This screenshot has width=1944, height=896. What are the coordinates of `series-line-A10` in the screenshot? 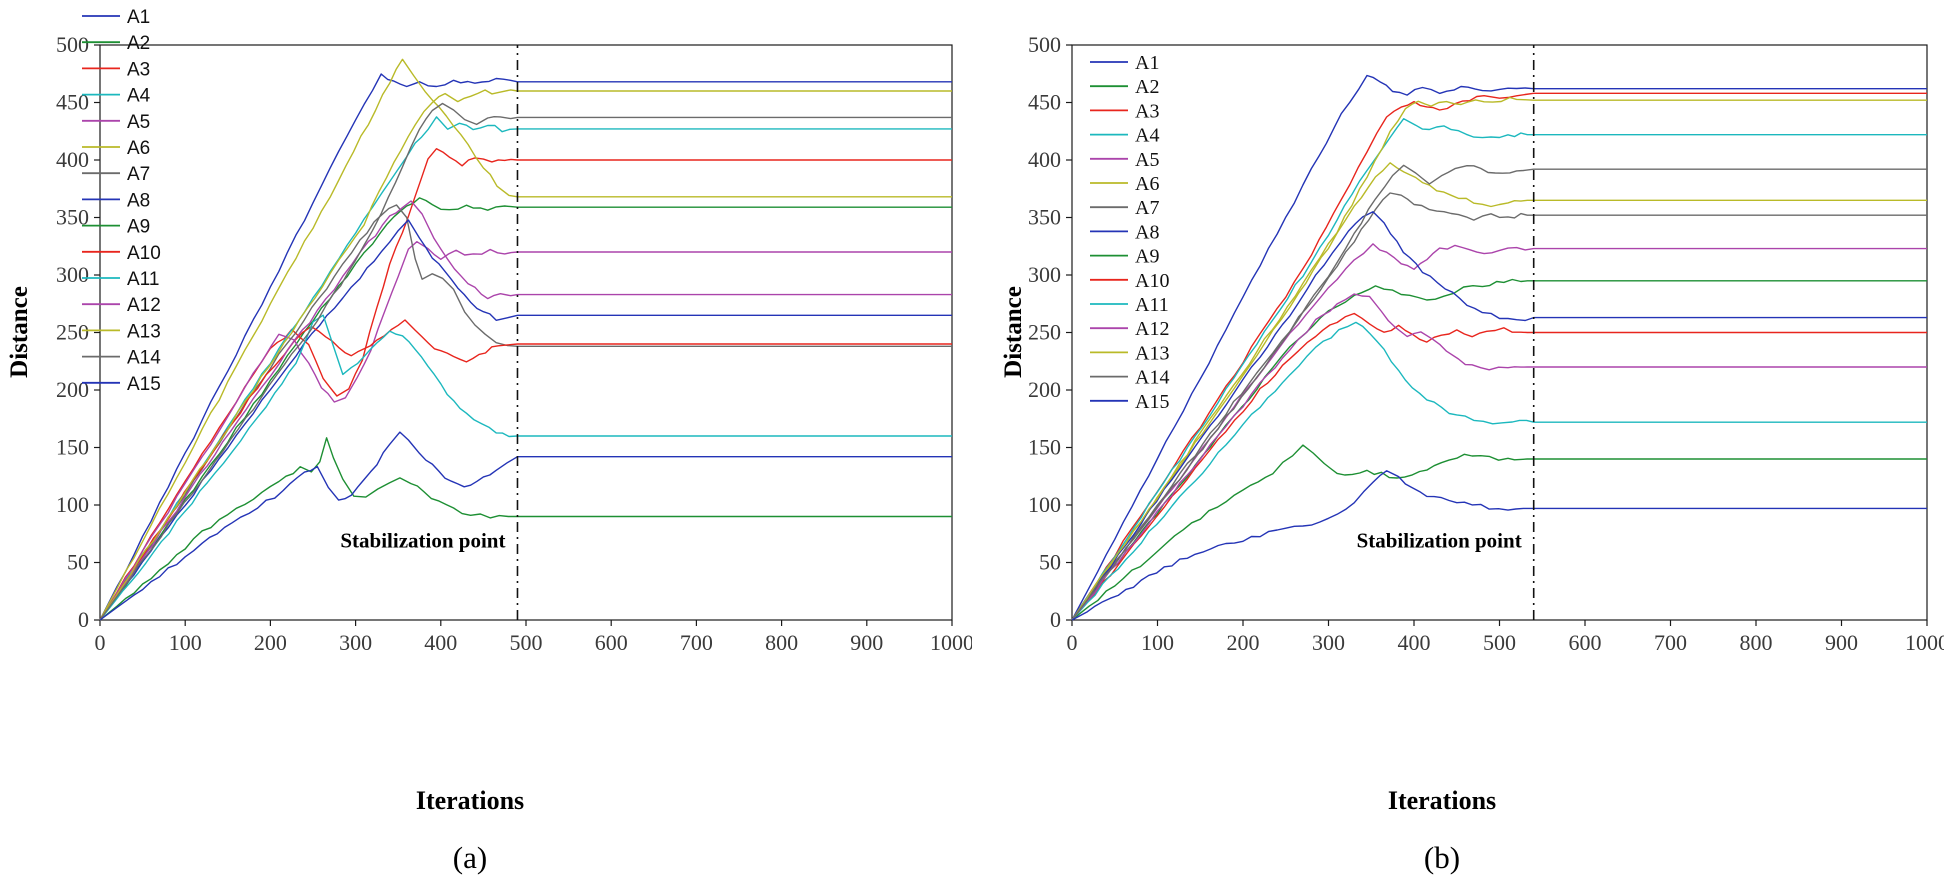 It's located at (525, 470).